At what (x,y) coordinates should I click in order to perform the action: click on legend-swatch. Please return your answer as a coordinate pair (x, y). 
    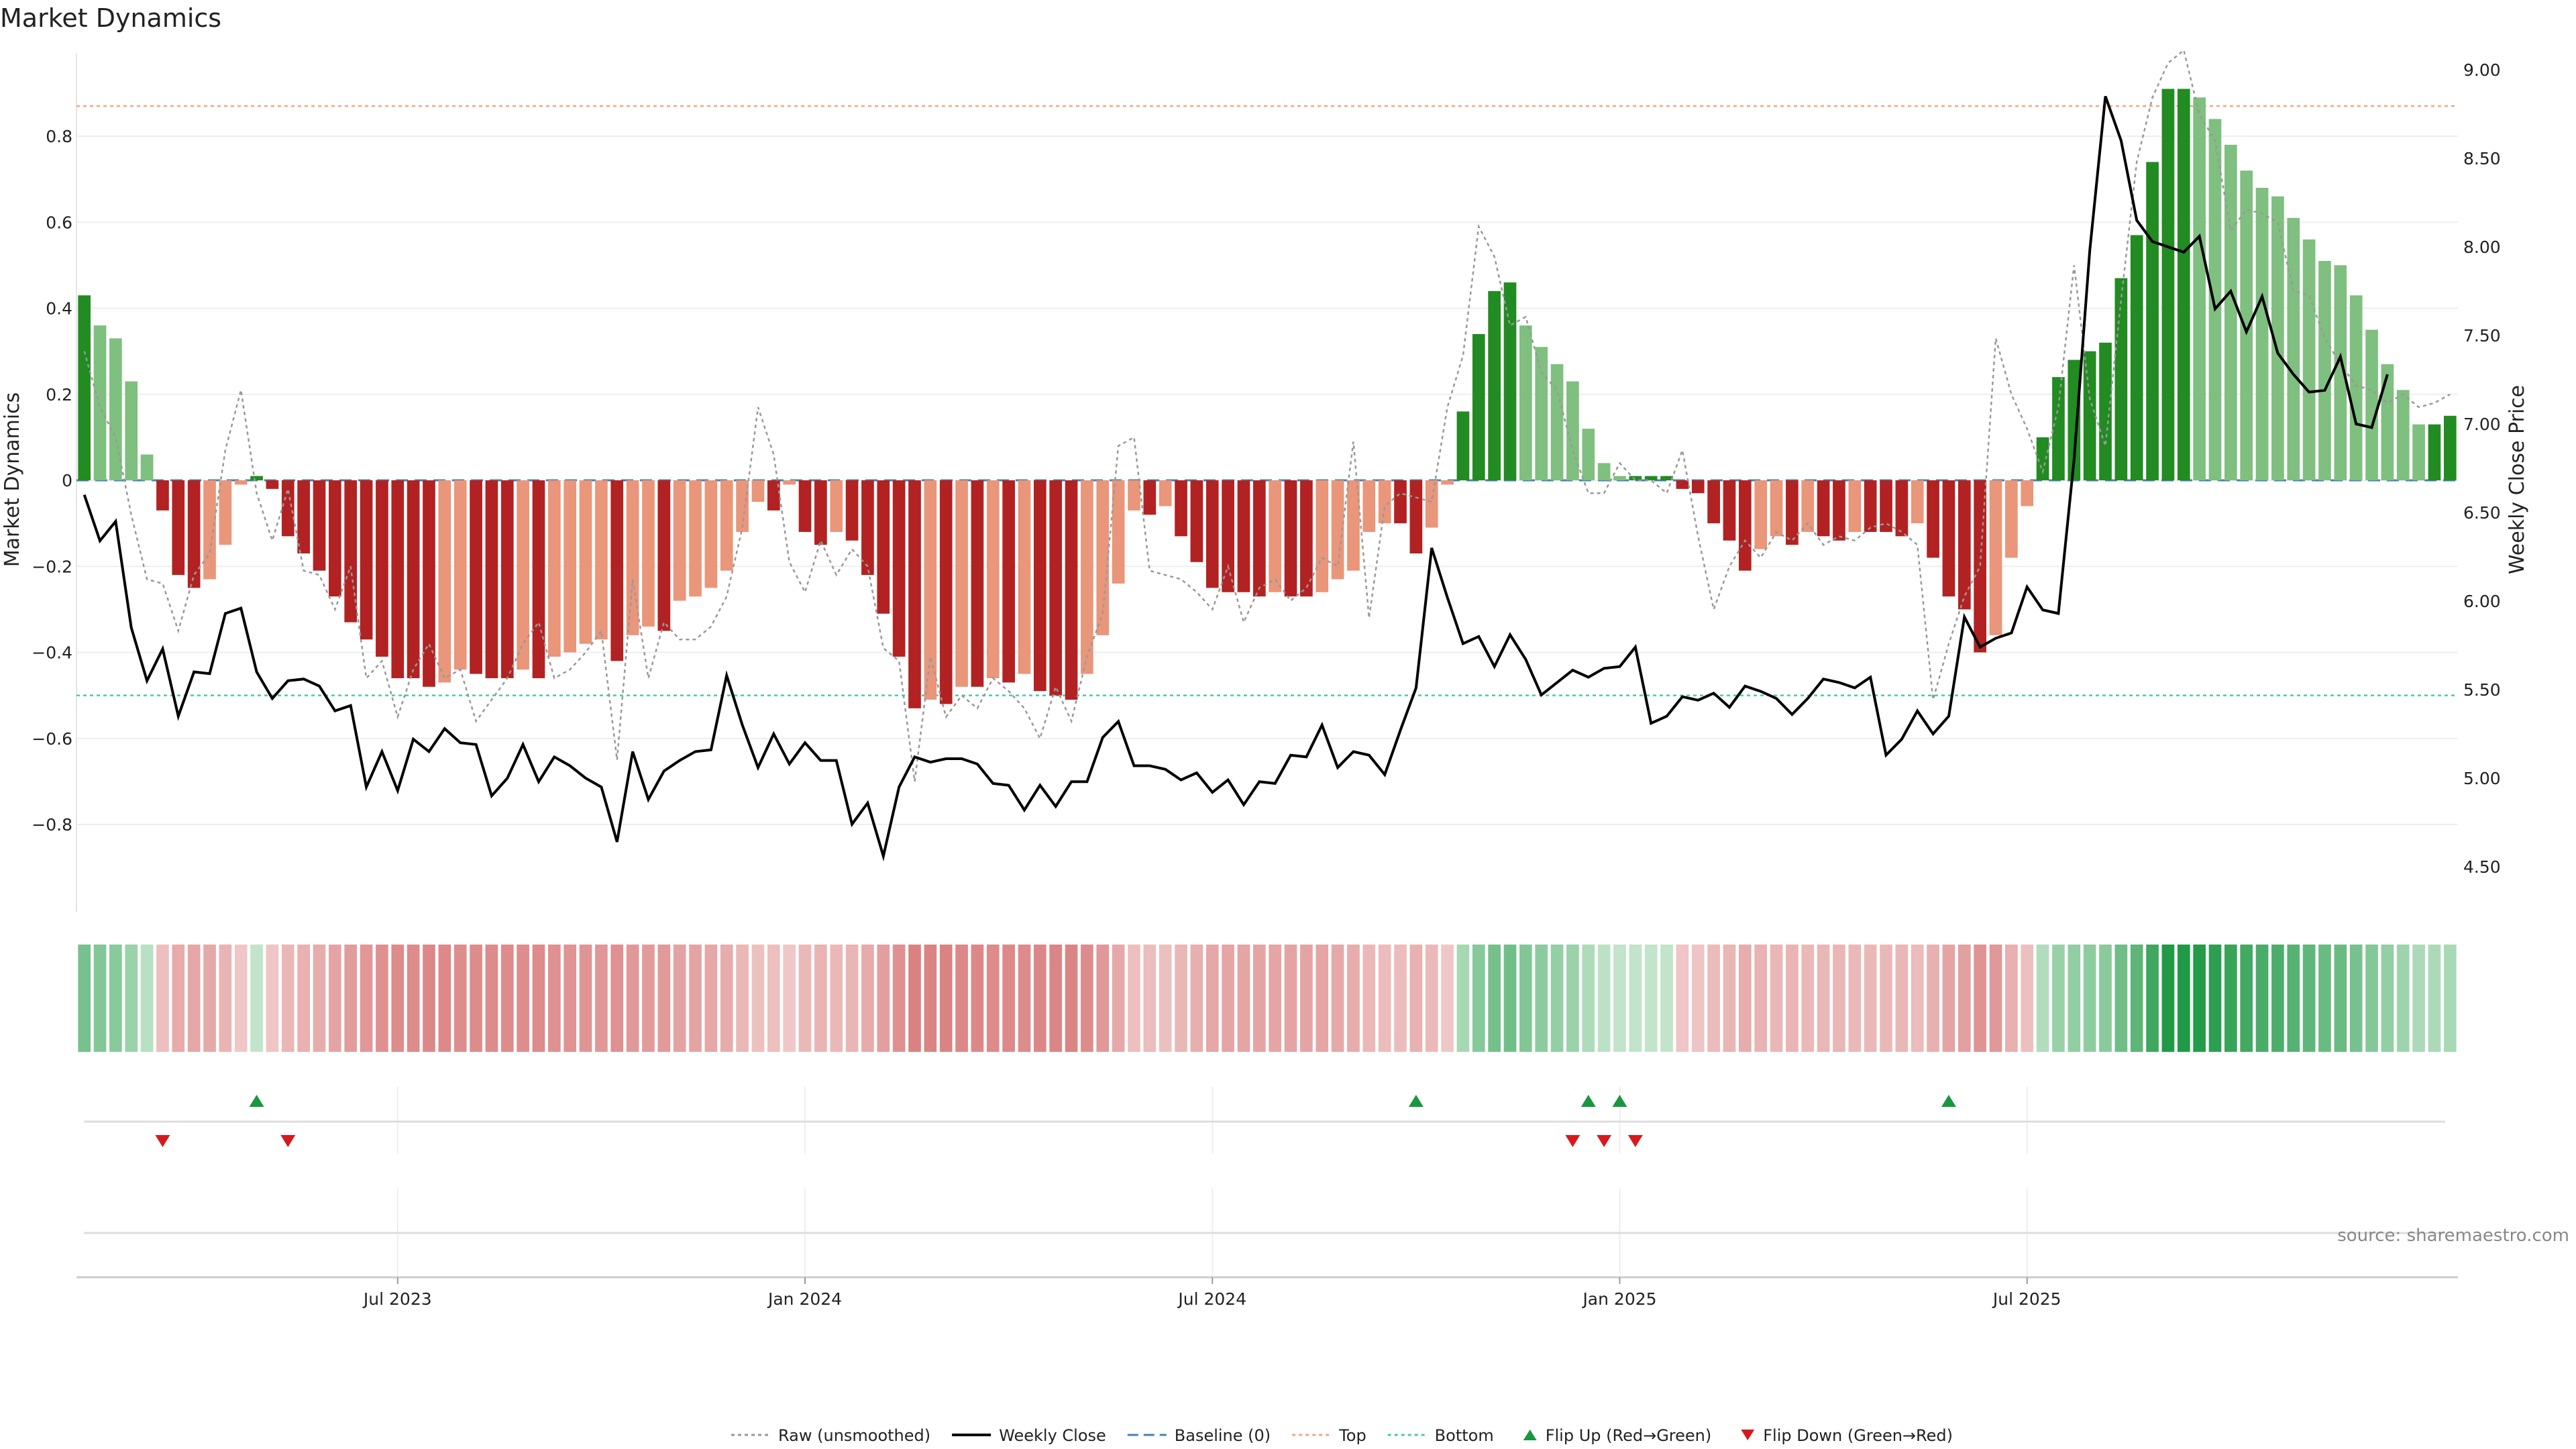
    Looking at the image, I should click on (1530, 1435).